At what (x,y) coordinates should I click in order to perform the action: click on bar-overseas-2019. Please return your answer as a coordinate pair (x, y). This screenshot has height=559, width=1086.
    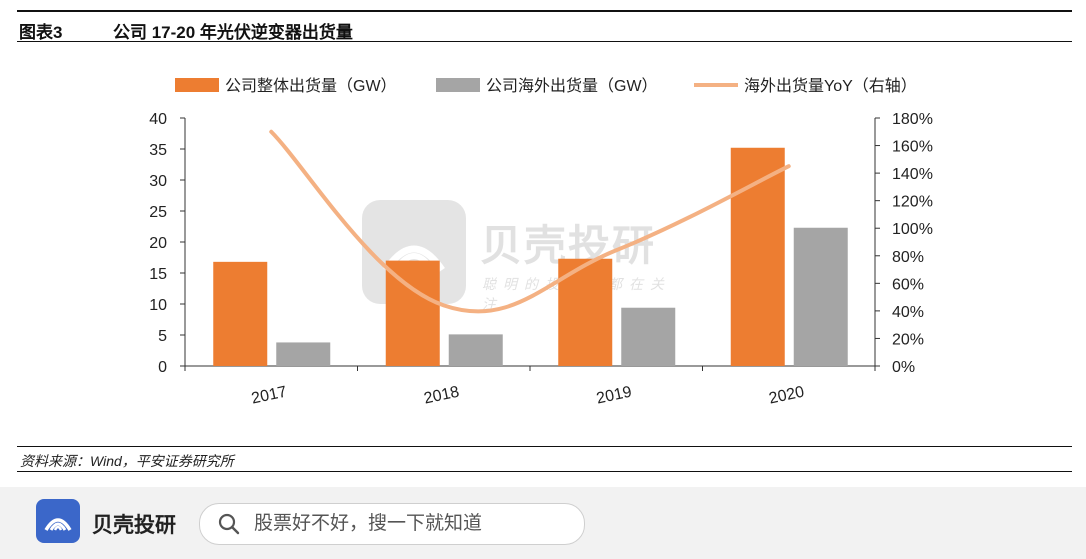
    Looking at the image, I should click on (648, 336).